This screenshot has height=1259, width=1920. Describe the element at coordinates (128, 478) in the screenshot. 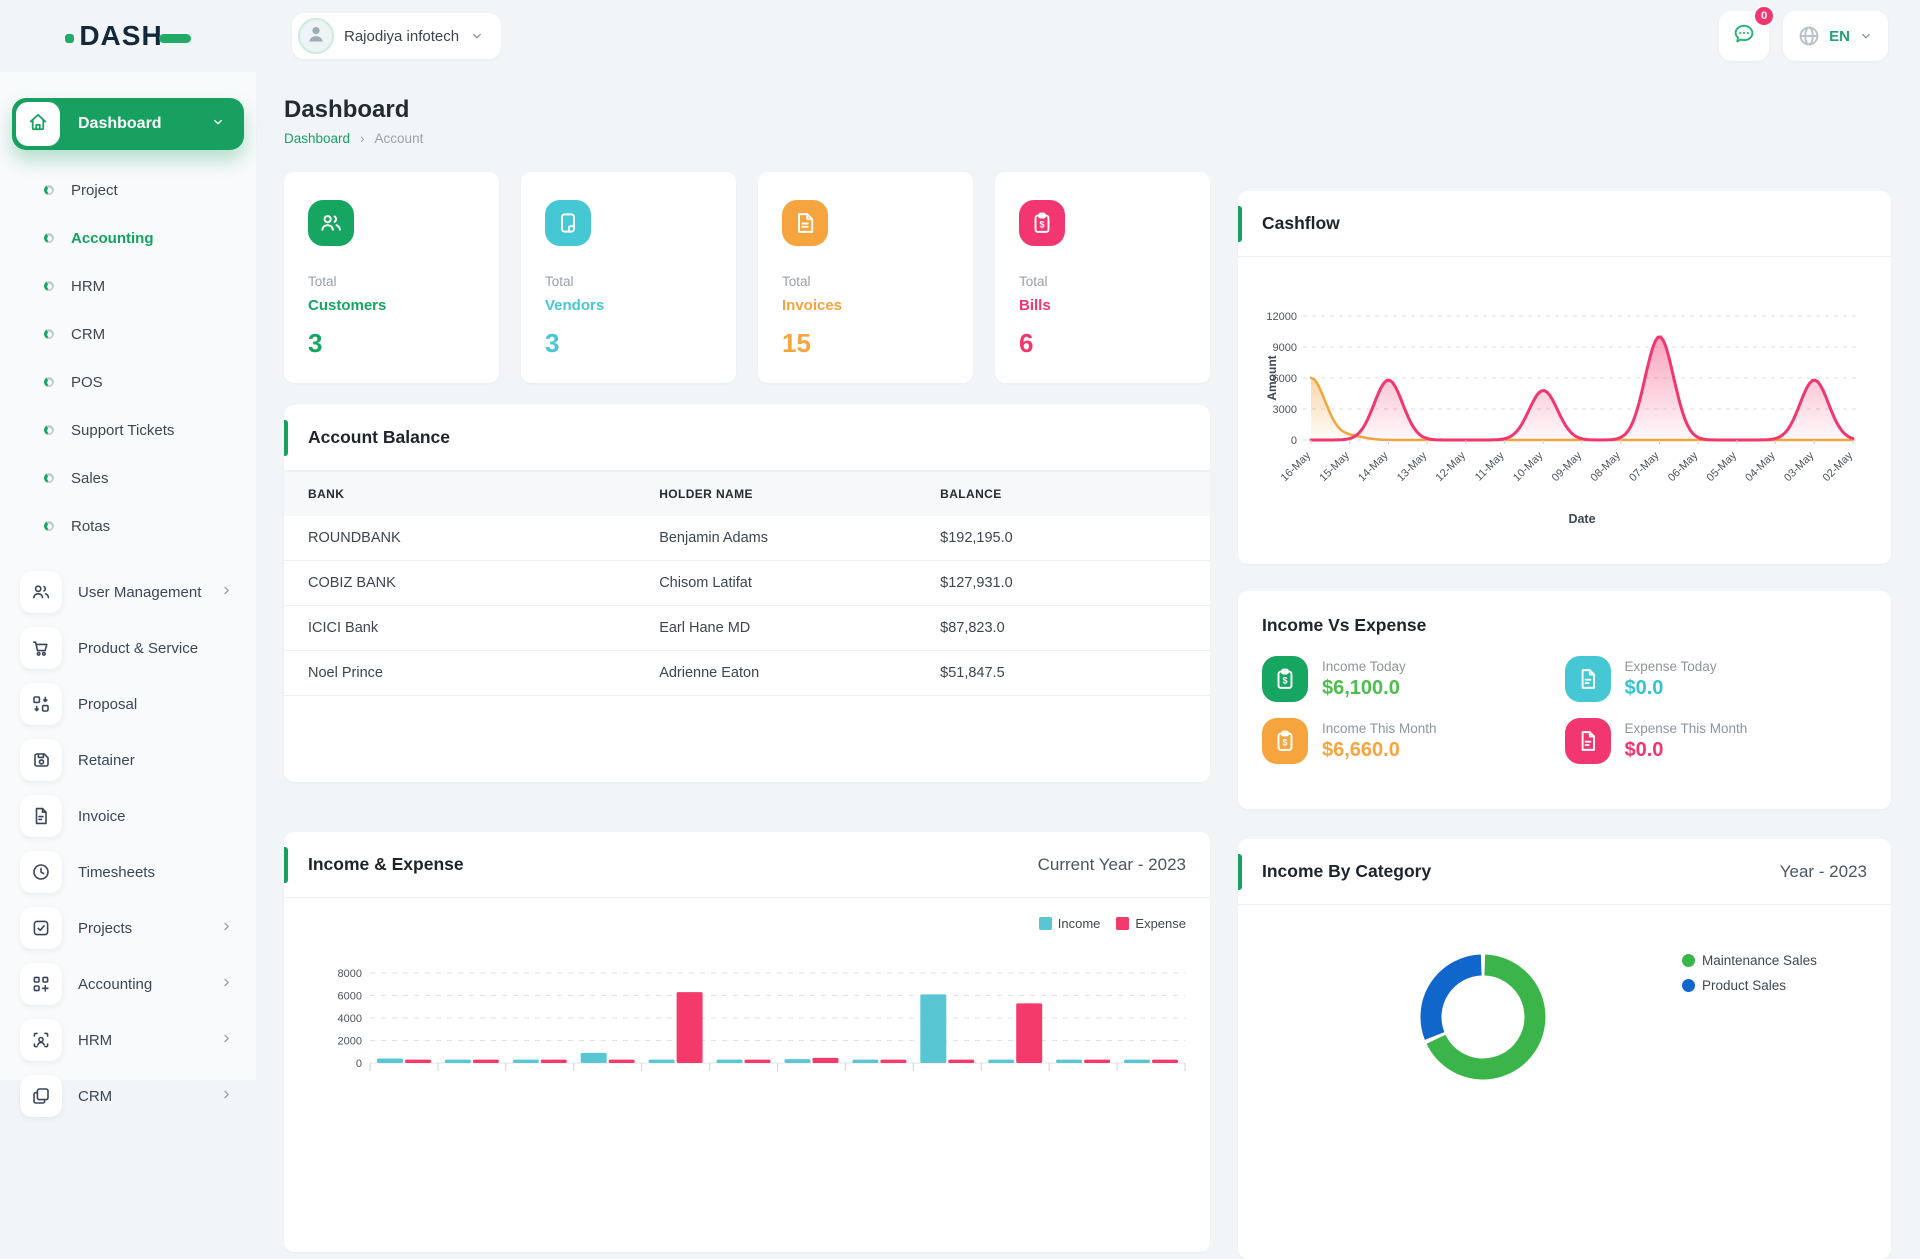

I see `sidebar-subitem-sales: Sales` at that location.